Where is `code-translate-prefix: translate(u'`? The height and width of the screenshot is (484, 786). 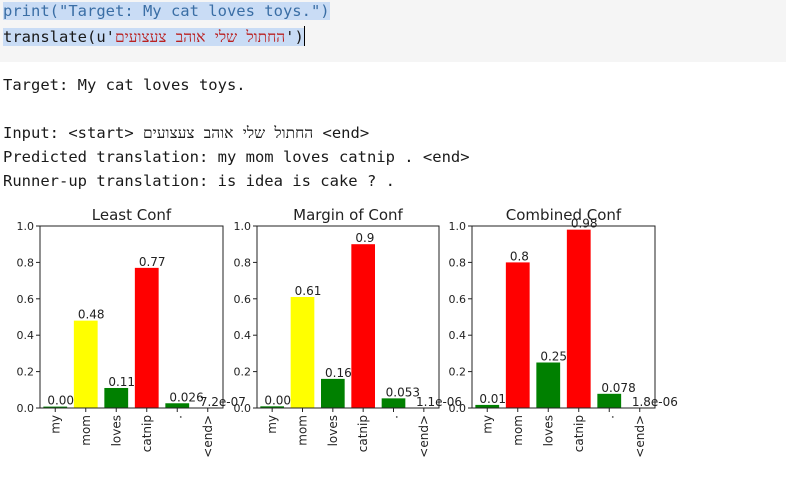
code-translate-prefix: translate(u' is located at coordinates (59, 37).